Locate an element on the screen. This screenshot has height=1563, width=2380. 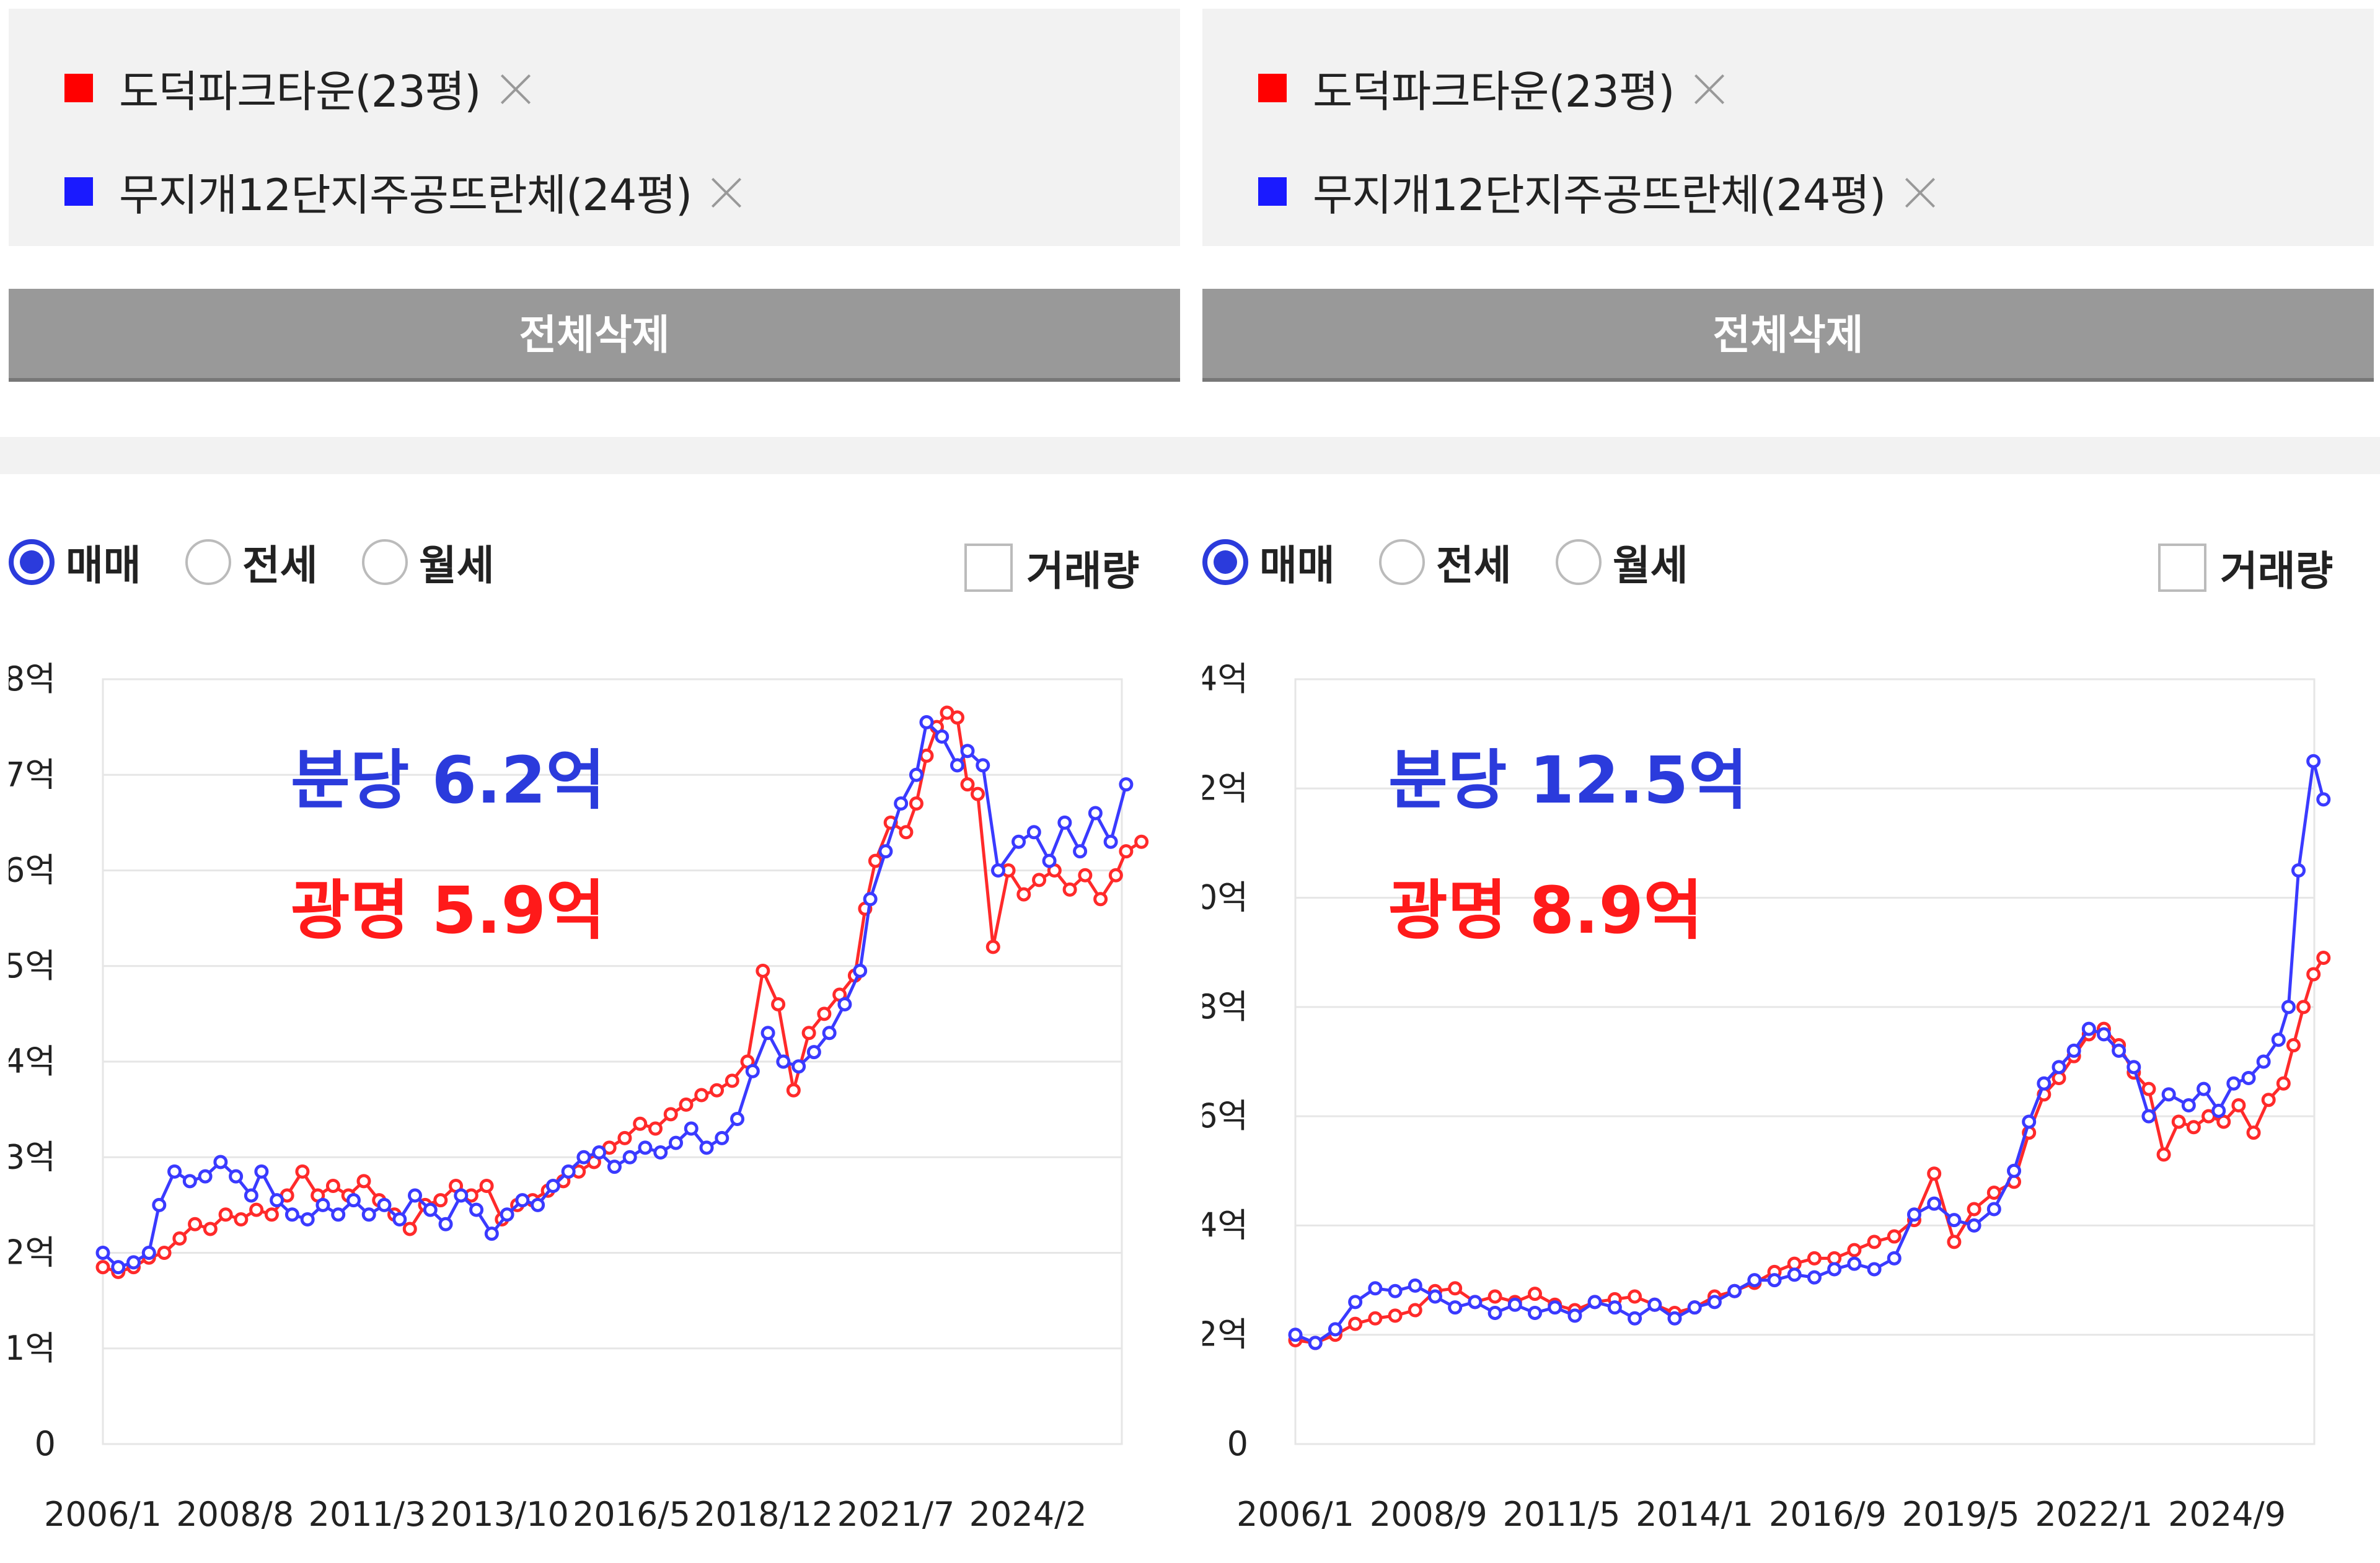
radio-label: 전세 is located at coordinates (1474, 565).